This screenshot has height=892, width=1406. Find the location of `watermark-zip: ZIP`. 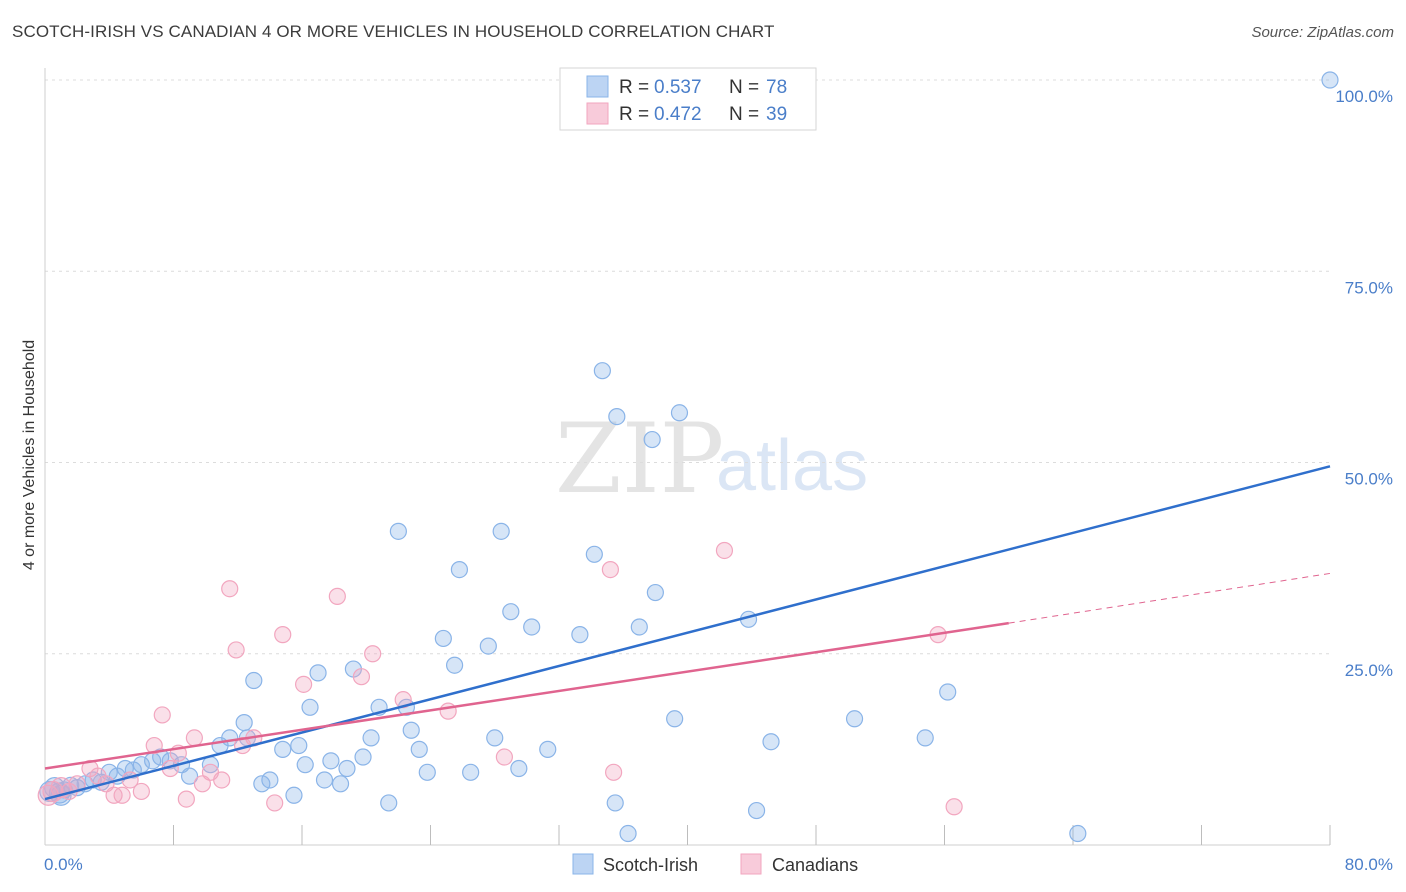

watermark-zip: ZIP is located at coordinates (639, 459).